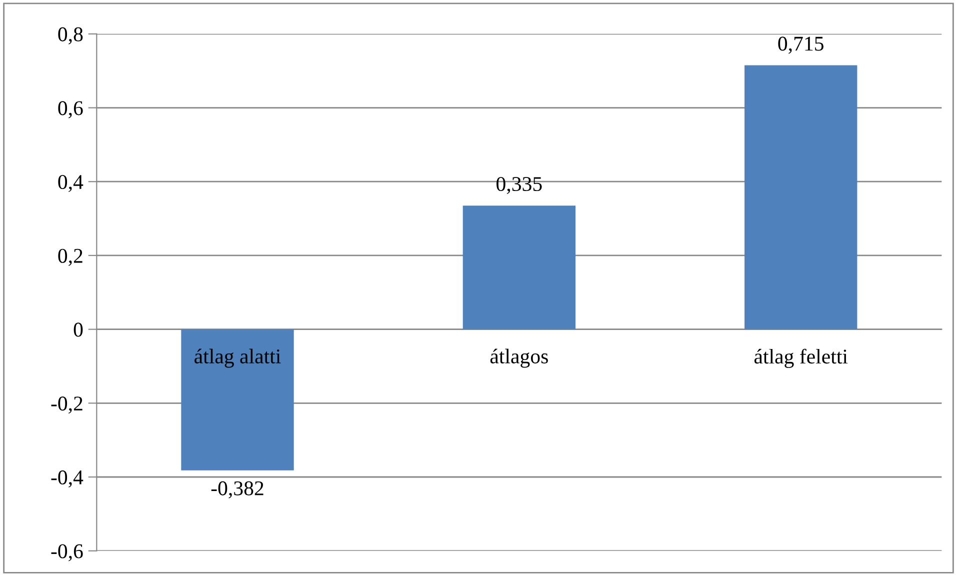 This screenshot has height=575, width=957. Describe the element at coordinates (801, 358) in the screenshot. I see `x-tick-label: átlag feletti` at that location.